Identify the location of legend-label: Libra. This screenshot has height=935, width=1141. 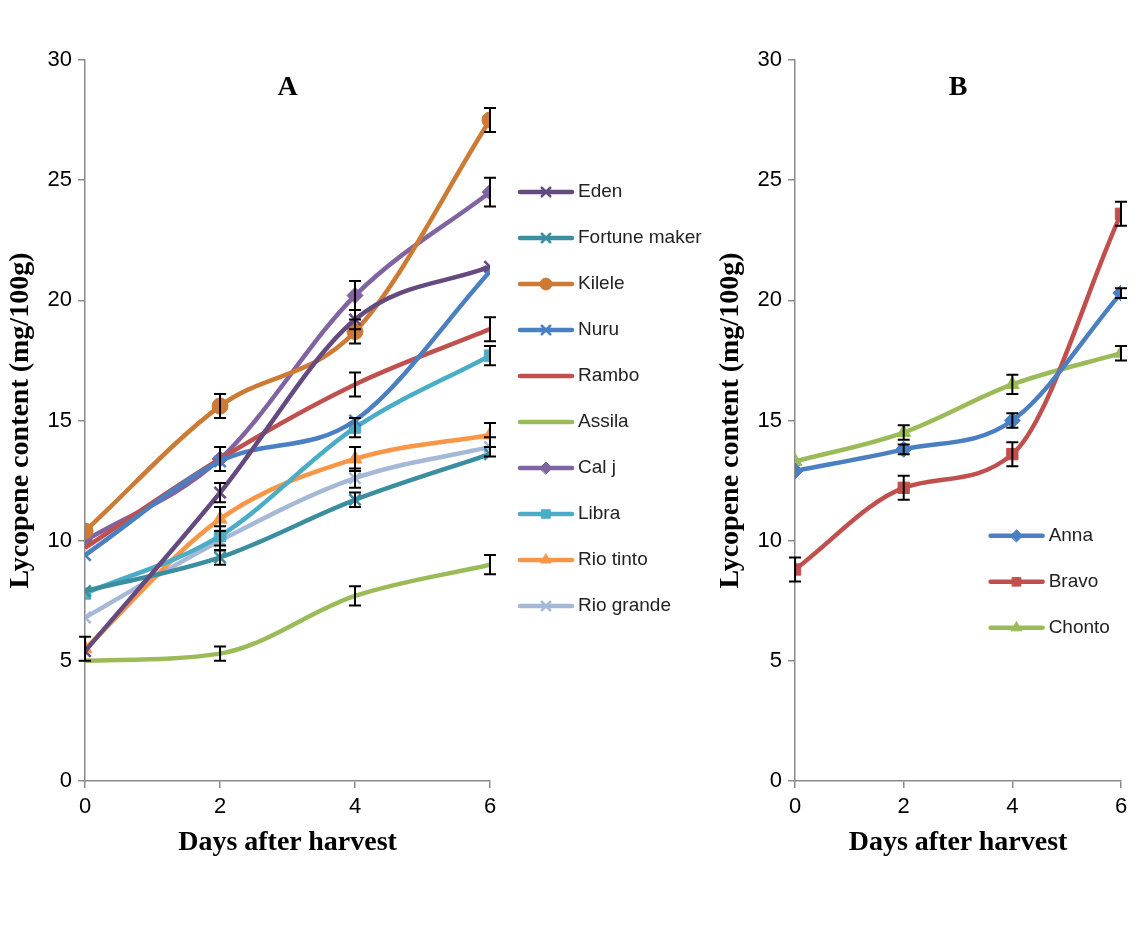
(599, 513).